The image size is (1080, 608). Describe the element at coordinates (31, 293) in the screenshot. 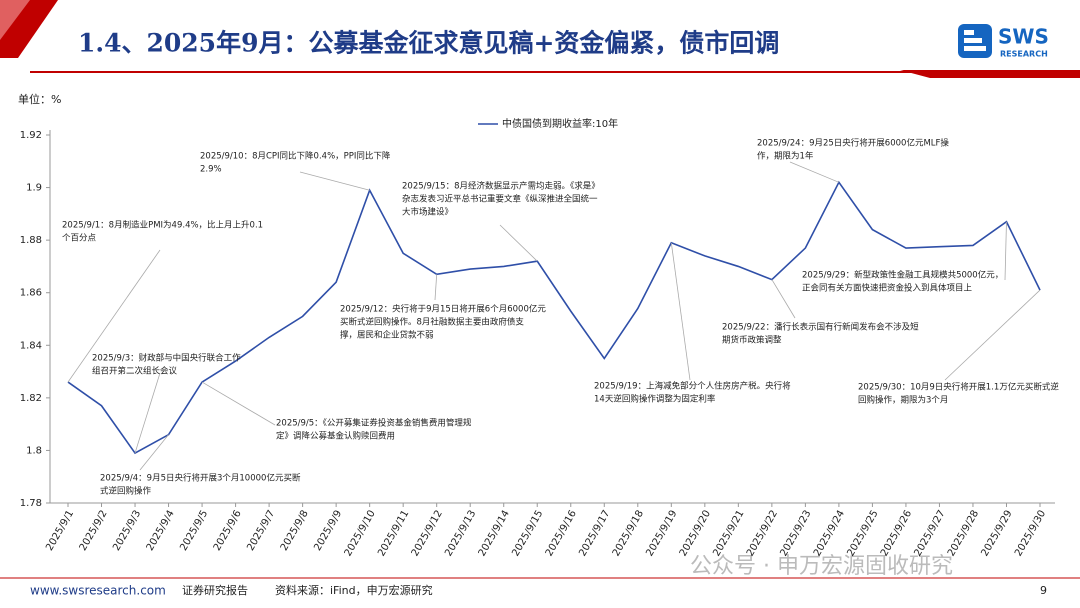

I see `y-tick-label: 1.86` at that location.